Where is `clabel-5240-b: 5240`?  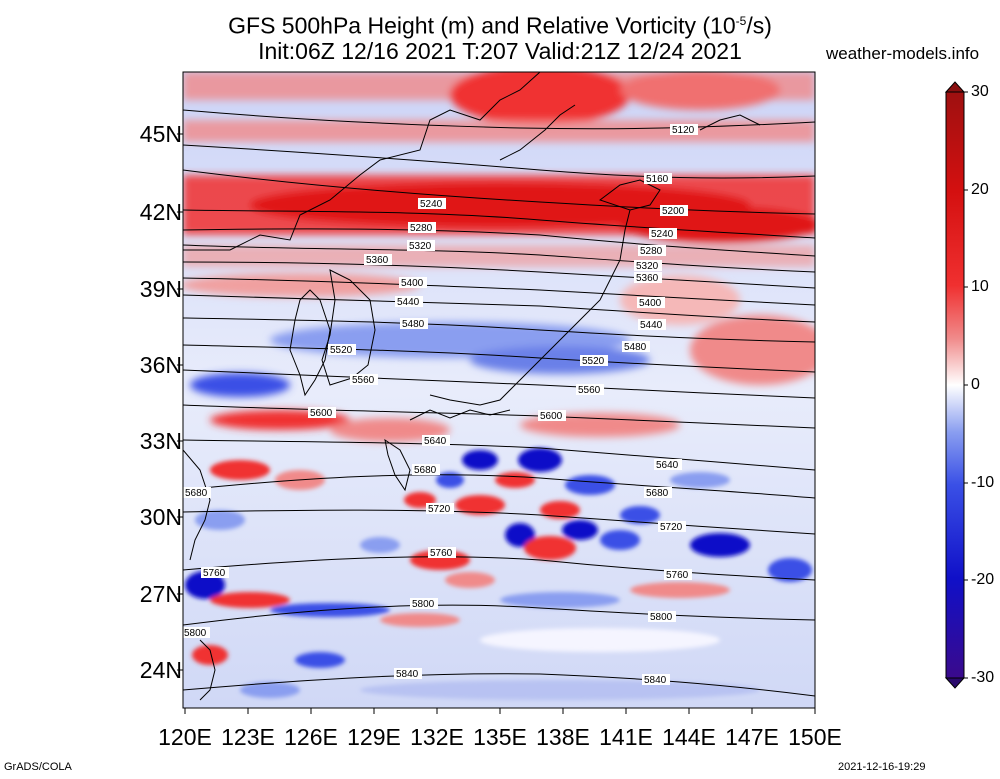
clabel-5240-b: 5240 is located at coordinates (662, 234).